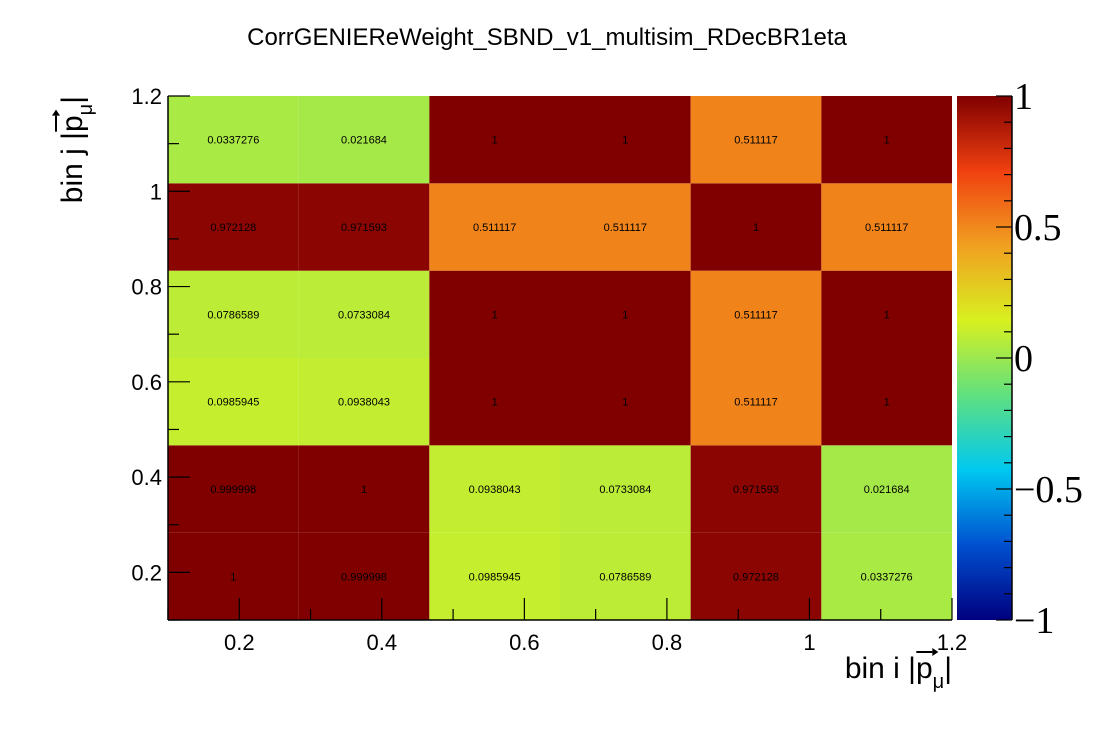 The image size is (1120, 740). Describe the element at coordinates (56, 120) in the screenshot. I see `y-axis-vector-arrow` at that location.